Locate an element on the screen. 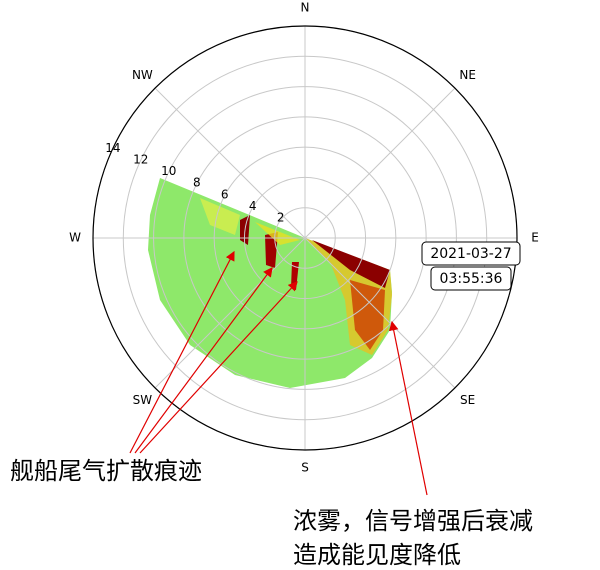  scan-area is located at coordinates (270, 283).